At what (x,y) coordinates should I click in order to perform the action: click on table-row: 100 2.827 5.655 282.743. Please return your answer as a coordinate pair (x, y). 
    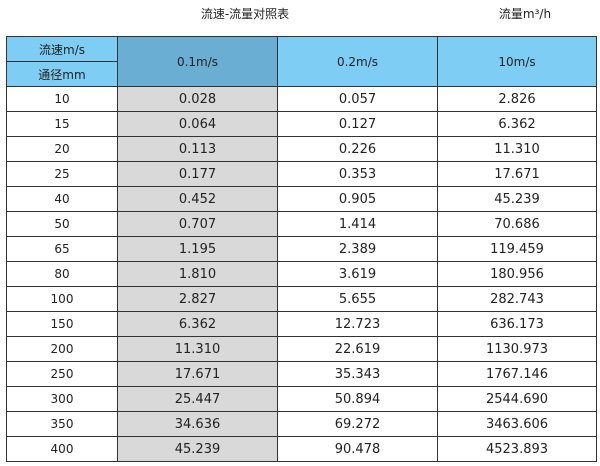
    Looking at the image, I should click on (301, 299).